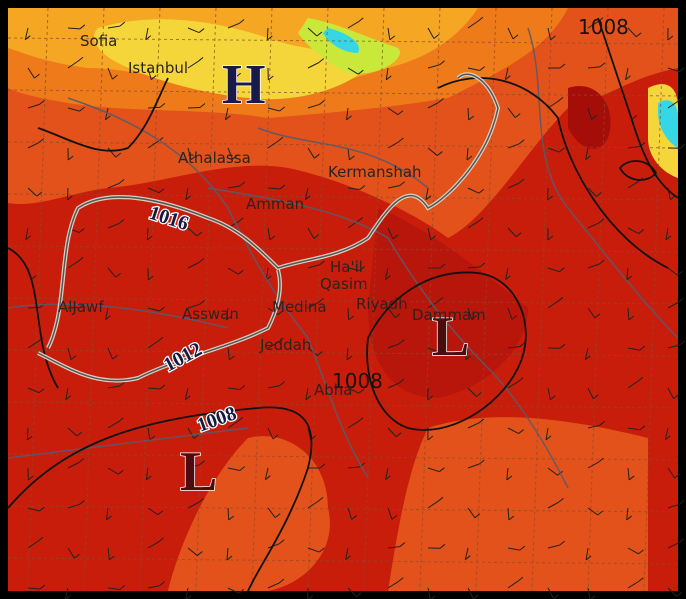 Image resolution: width=686 pixels, height=599 pixels. I want to click on grid-line, so click(206, 299).